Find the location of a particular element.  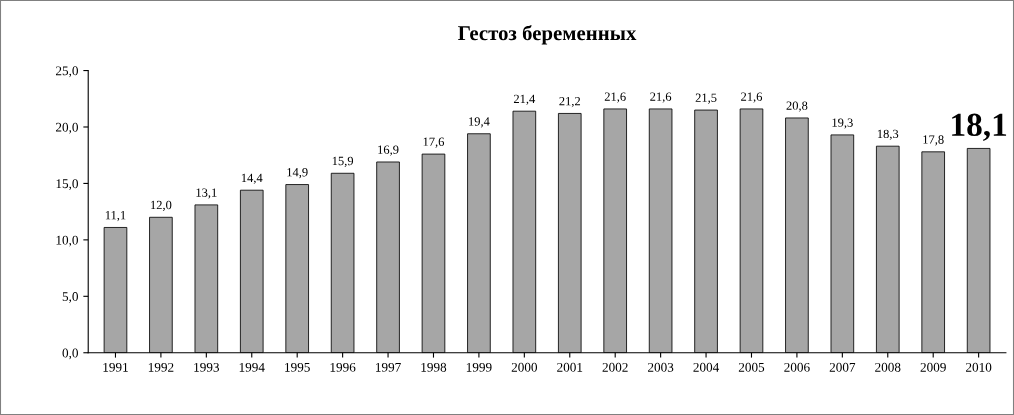

data-label: 17,8 is located at coordinates (933, 140).